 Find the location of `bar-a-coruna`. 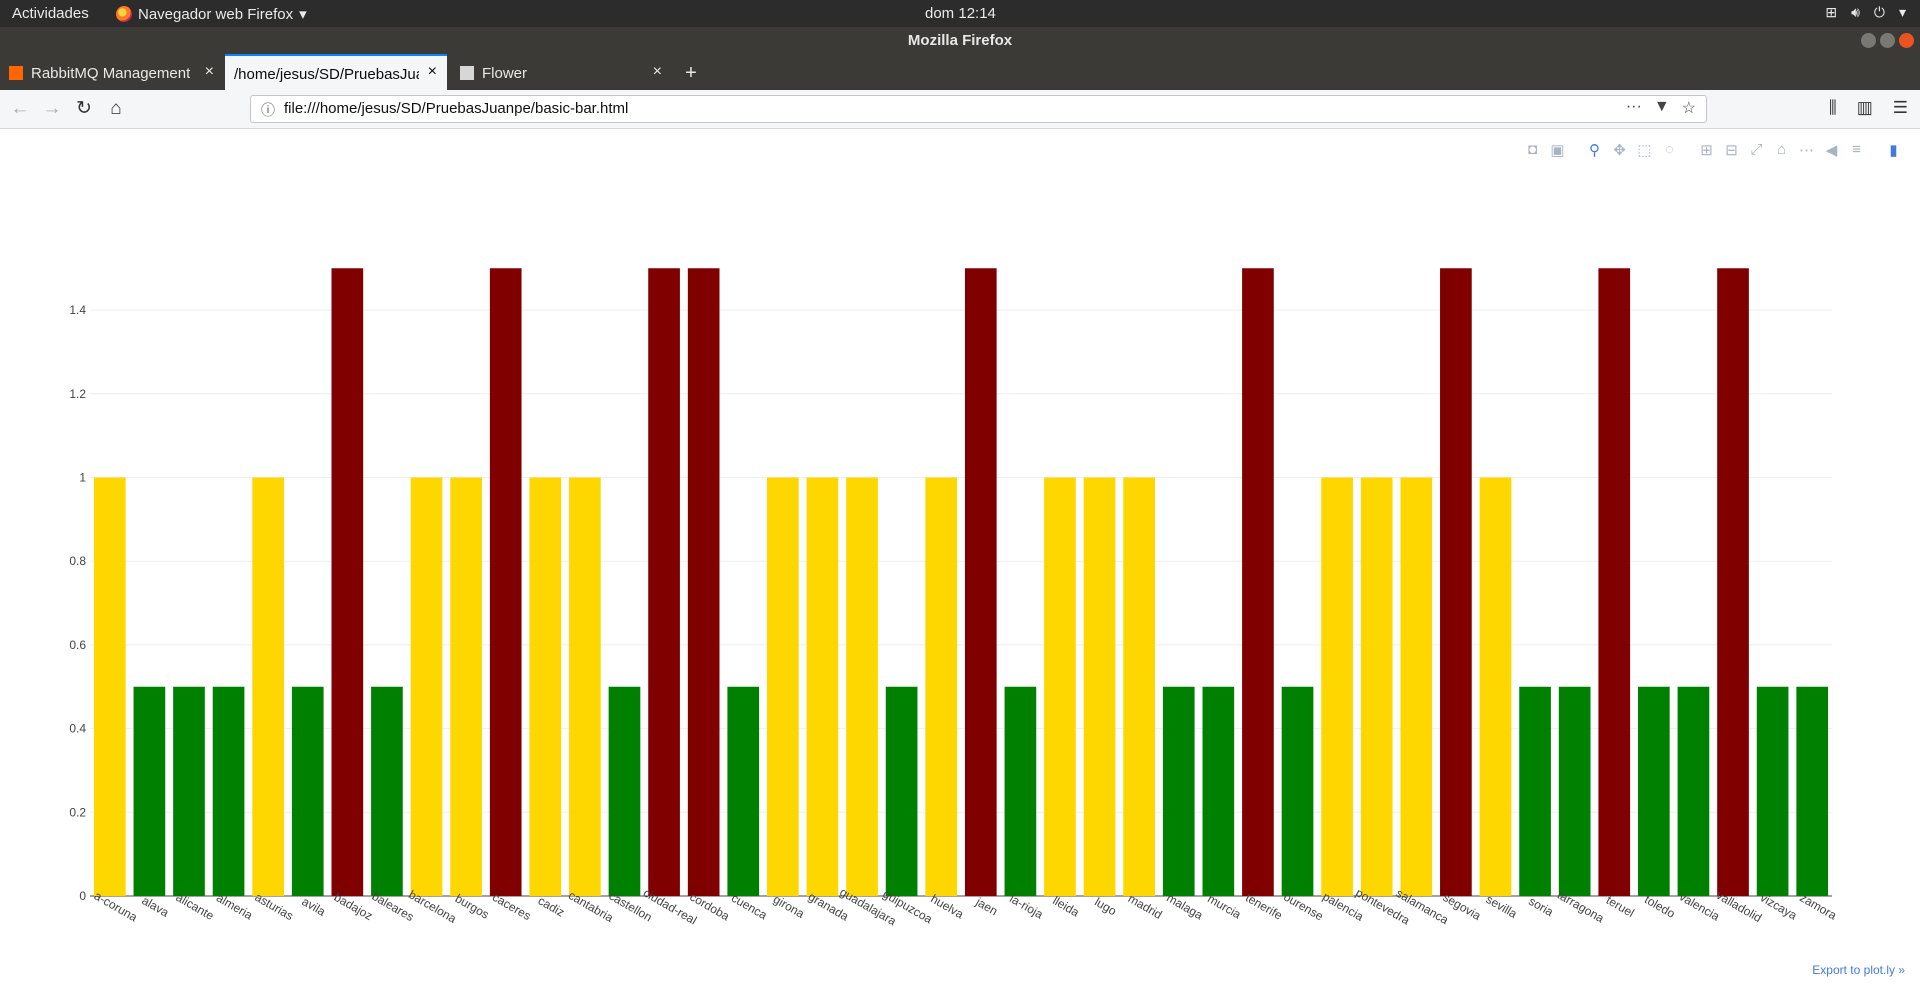

bar-a-coruna is located at coordinates (109, 687).